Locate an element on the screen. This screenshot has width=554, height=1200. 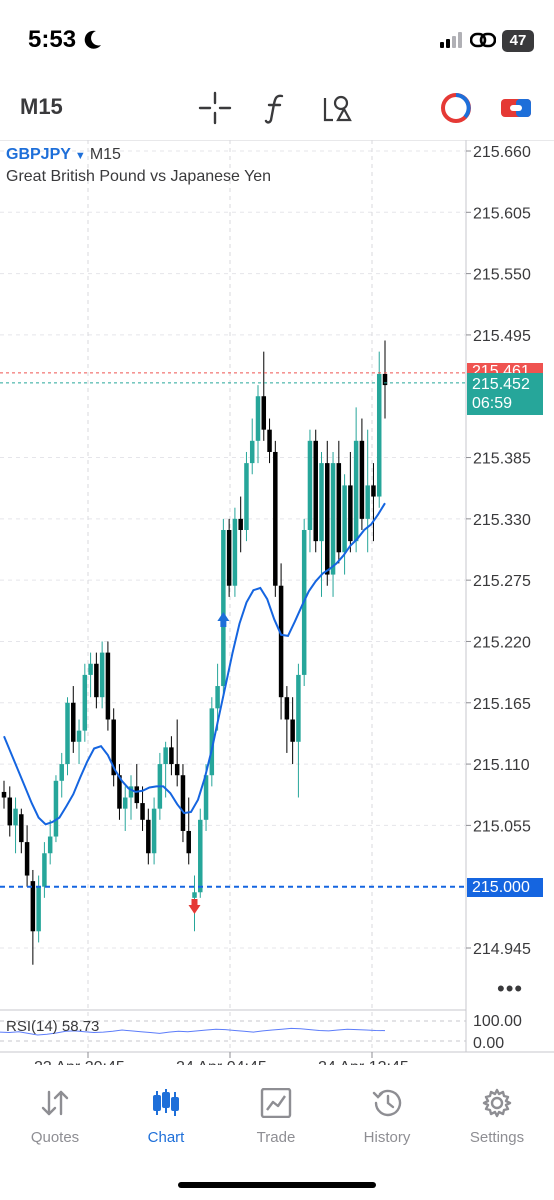
tab-label: Chart is located at coordinates (166, 1137).